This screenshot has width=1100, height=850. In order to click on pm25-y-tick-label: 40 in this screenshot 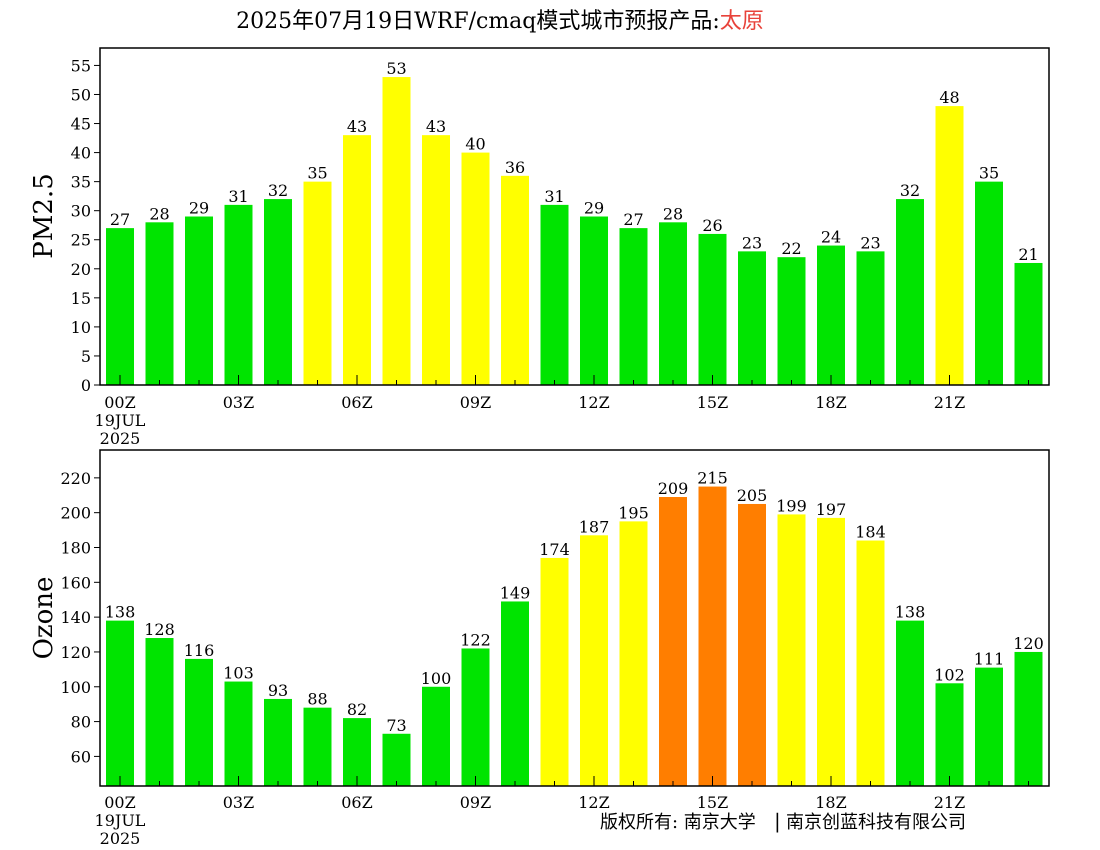, I will do `click(81, 153)`.